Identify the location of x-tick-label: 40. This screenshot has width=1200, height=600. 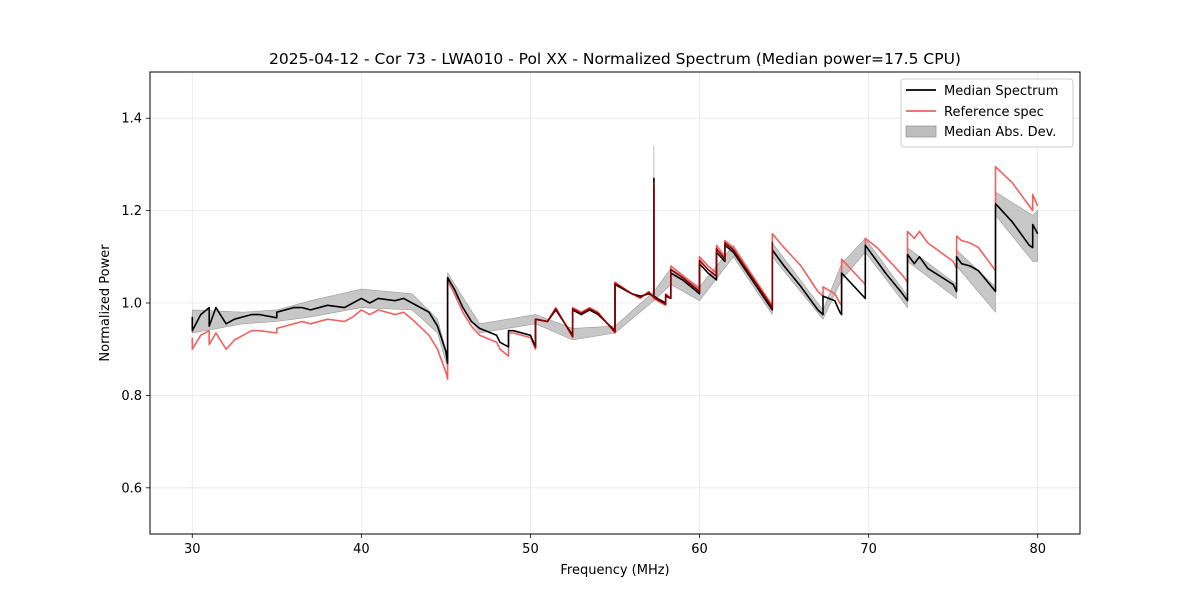
(361, 549).